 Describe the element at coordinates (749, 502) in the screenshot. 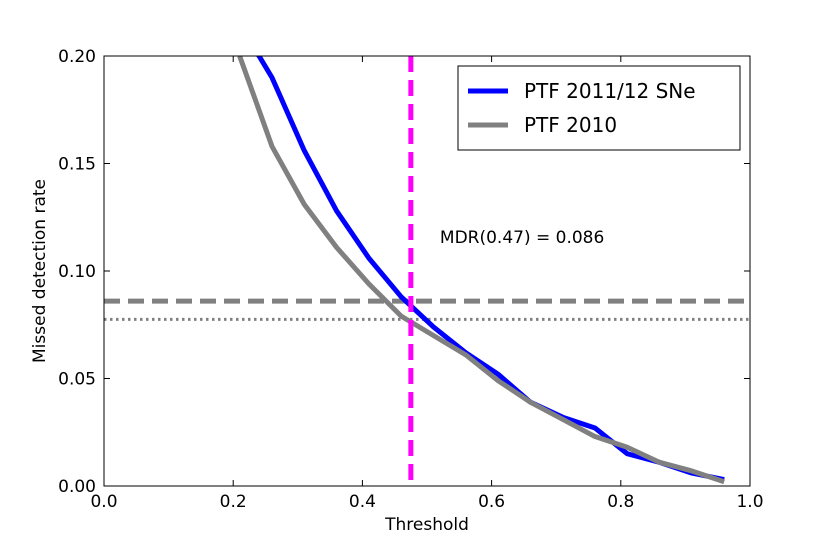

I see `x-tick-label: 1.0` at that location.